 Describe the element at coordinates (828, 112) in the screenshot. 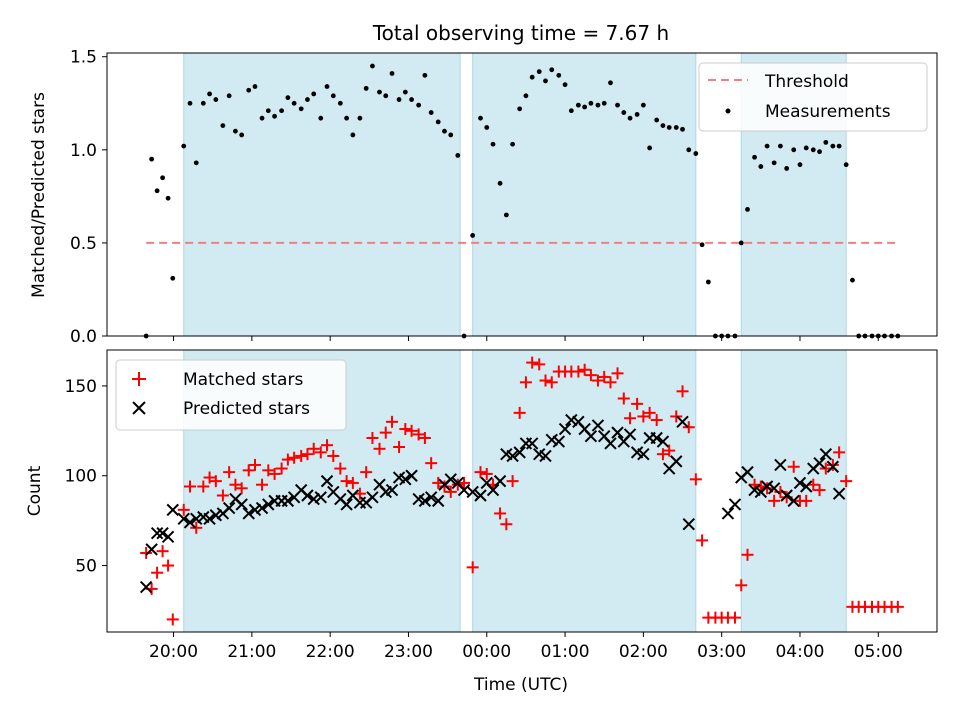

I see `measurements-legend-label: Measurements` at that location.